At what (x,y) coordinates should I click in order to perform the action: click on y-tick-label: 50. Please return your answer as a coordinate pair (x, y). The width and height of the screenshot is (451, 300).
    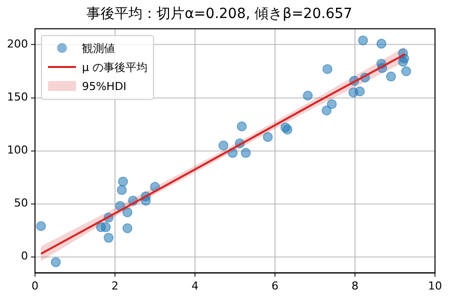
    Looking at the image, I should click on (21, 203).